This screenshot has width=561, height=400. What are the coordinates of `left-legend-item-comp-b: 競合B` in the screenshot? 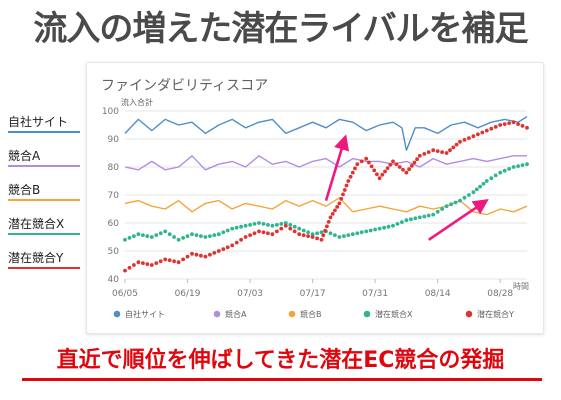 It's located at (45, 193).